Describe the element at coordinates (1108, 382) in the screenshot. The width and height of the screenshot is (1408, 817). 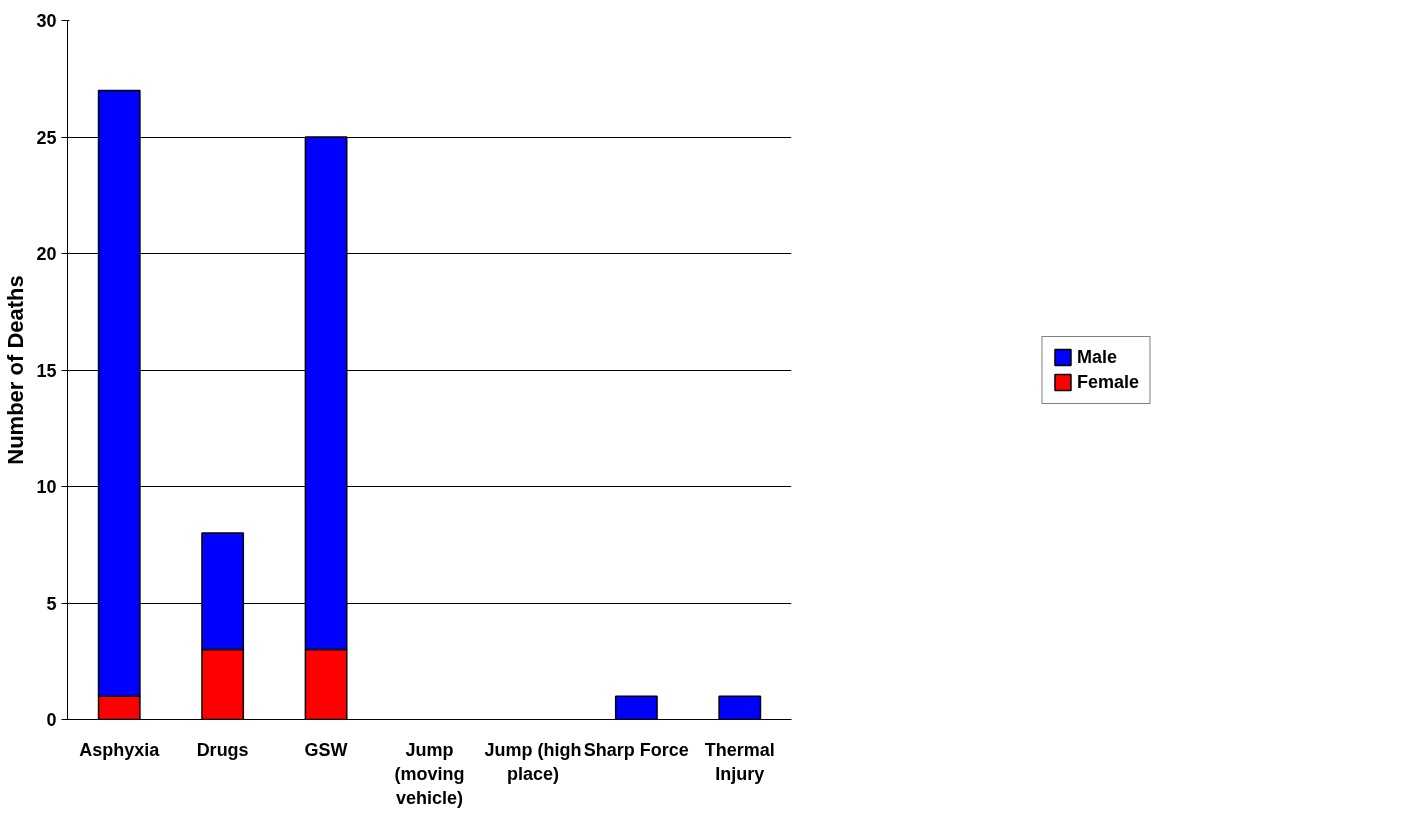
I see `legend-label: Female` at that location.